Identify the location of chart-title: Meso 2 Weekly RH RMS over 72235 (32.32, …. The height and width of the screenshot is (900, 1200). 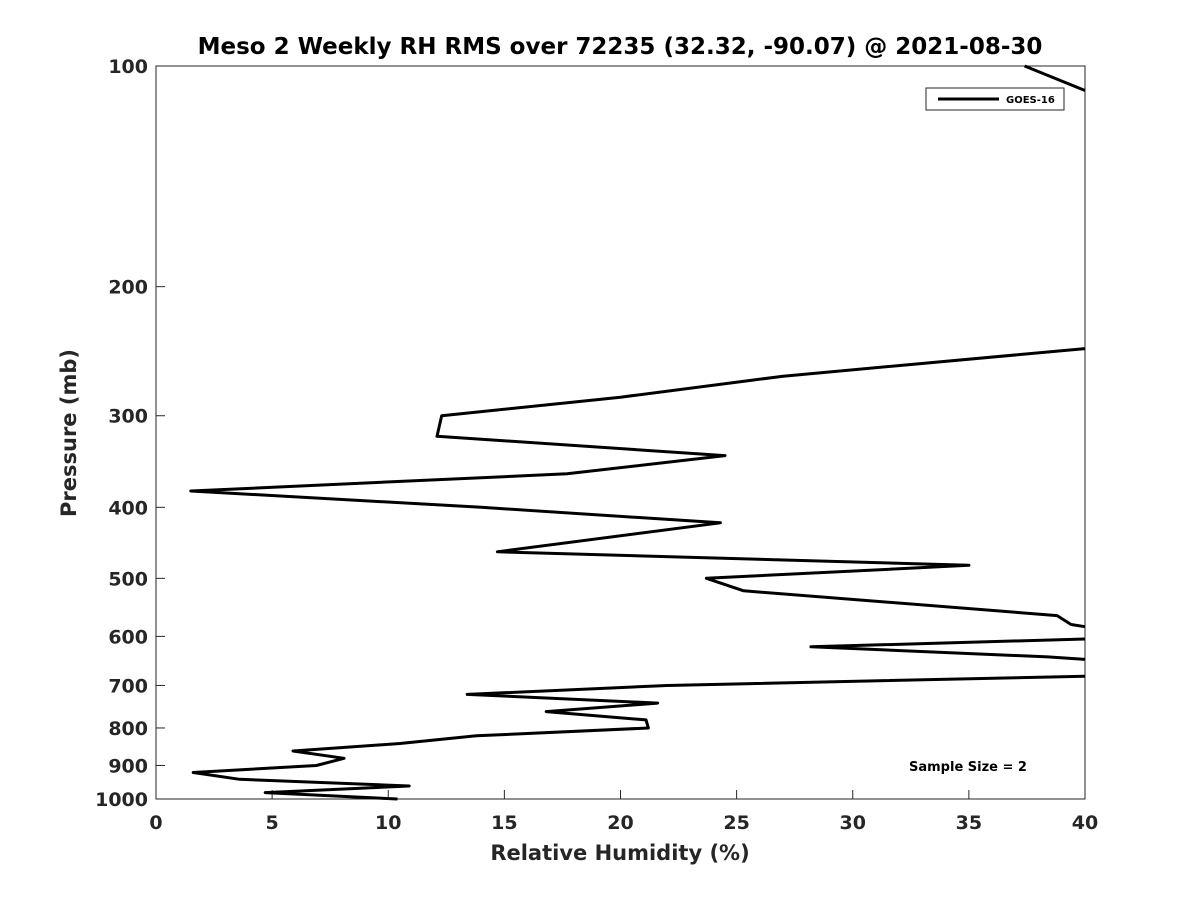
(620, 47).